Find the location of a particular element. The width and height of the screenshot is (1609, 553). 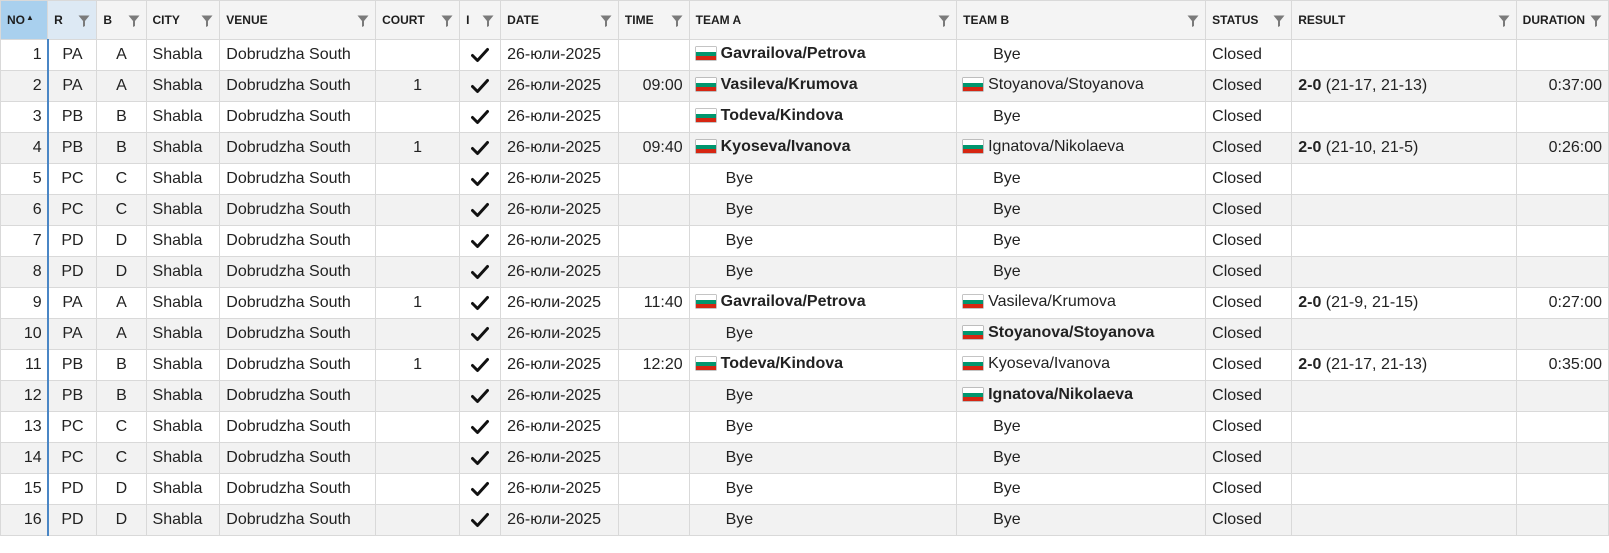

column-header-r: R is located at coordinates (72, 20).